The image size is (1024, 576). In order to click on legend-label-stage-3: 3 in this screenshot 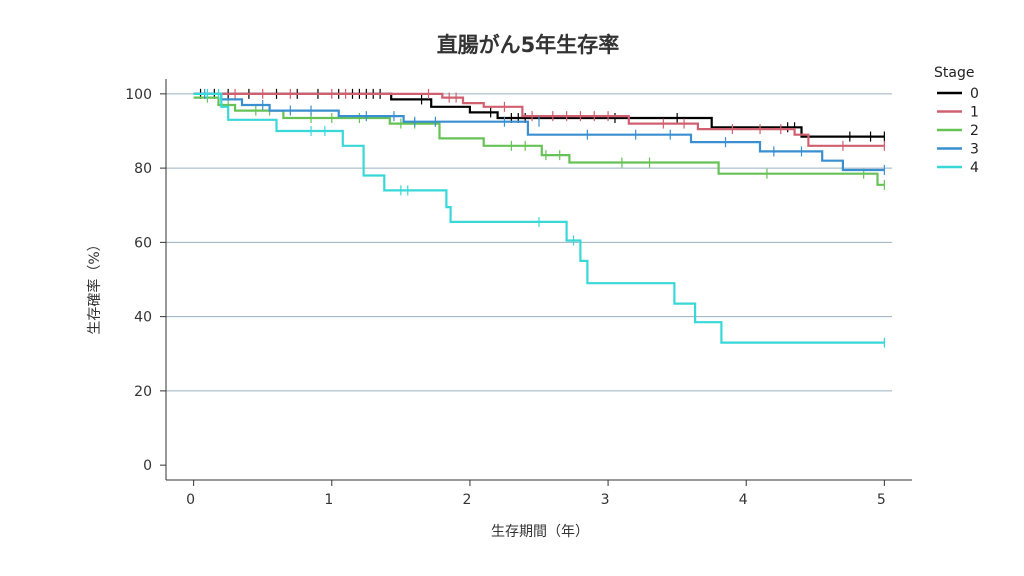, I will do `click(974, 150)`.